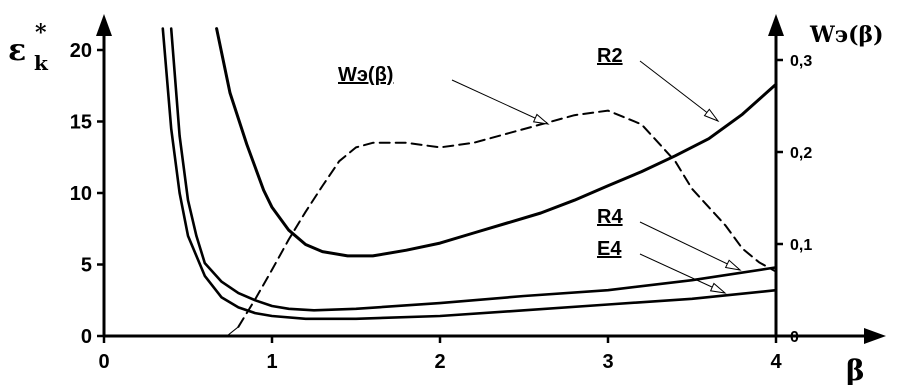 This screenshot has height=385, width=907. I want to click on y-left-tick-label: 20, so click(81, 51).